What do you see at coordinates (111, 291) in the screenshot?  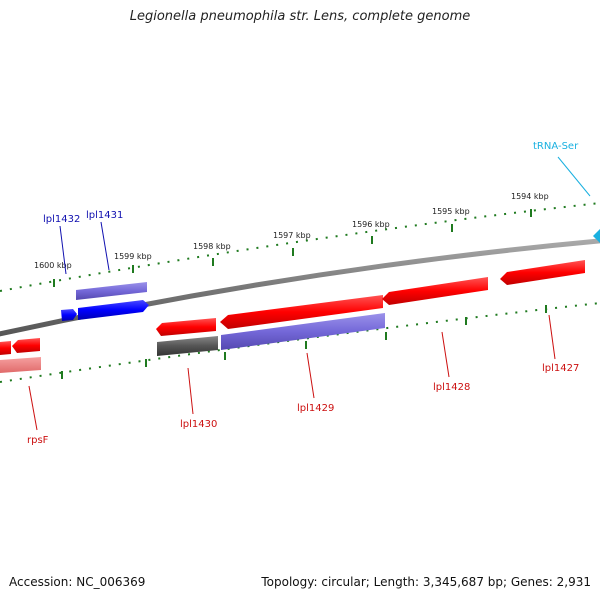 I see `gene-lpl1431-feature` at bounding box center [111, 291].